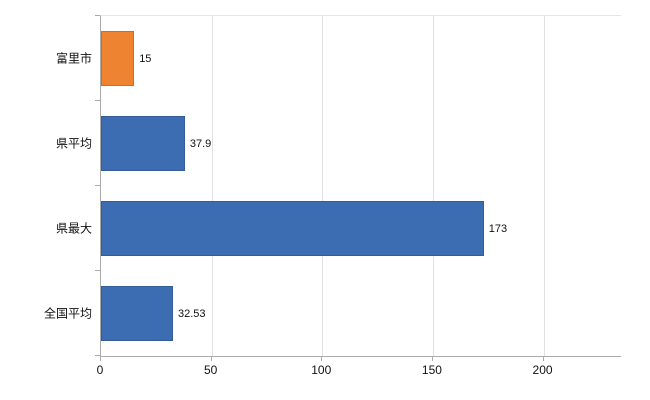 The height and width of the screenshot is (400, 650). Describe the element at coordinates (200, 143) in the screenshot. I see `value-label-2: 37.9` at that location.